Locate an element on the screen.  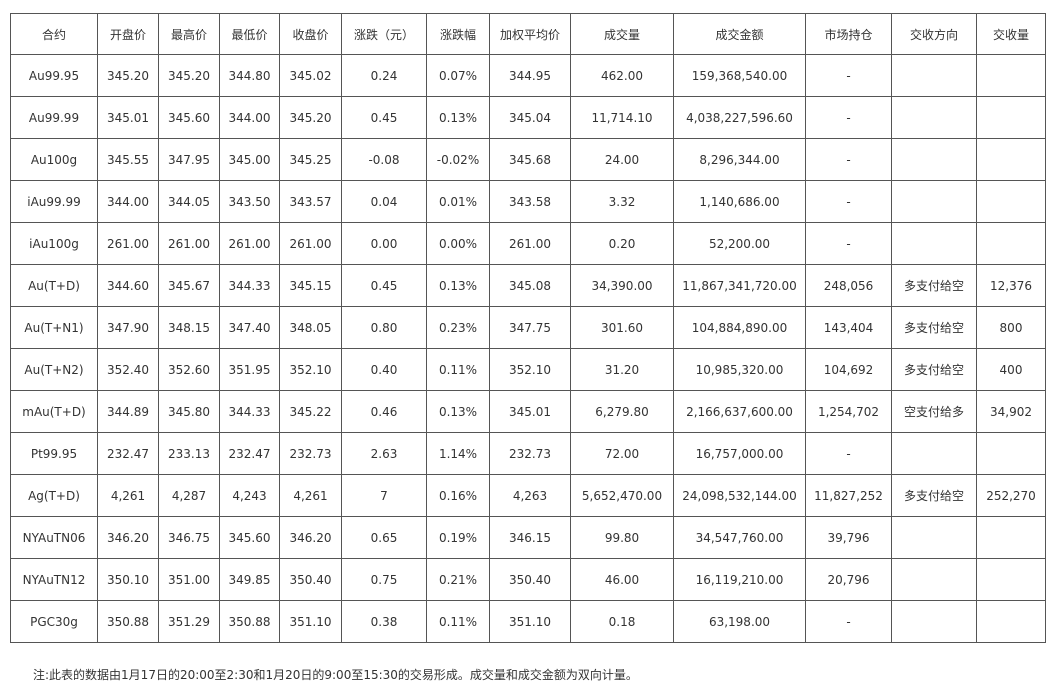
table-cell: 350.10 is located at coordinates (128, 579).